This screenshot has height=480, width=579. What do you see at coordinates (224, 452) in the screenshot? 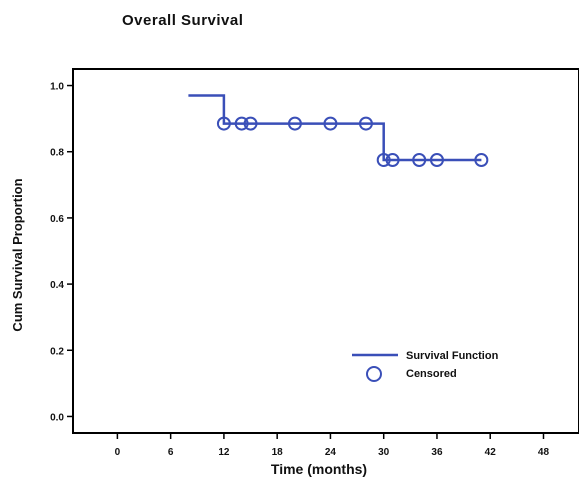
I see `x-tick-label: 12` at bounding box center [224, 452].